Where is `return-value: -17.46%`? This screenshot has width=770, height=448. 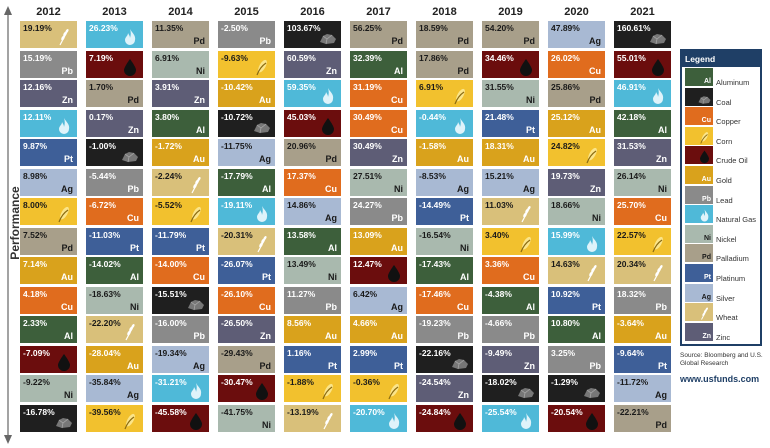
return-value: -17.46% is located at coordinates (435, 293).